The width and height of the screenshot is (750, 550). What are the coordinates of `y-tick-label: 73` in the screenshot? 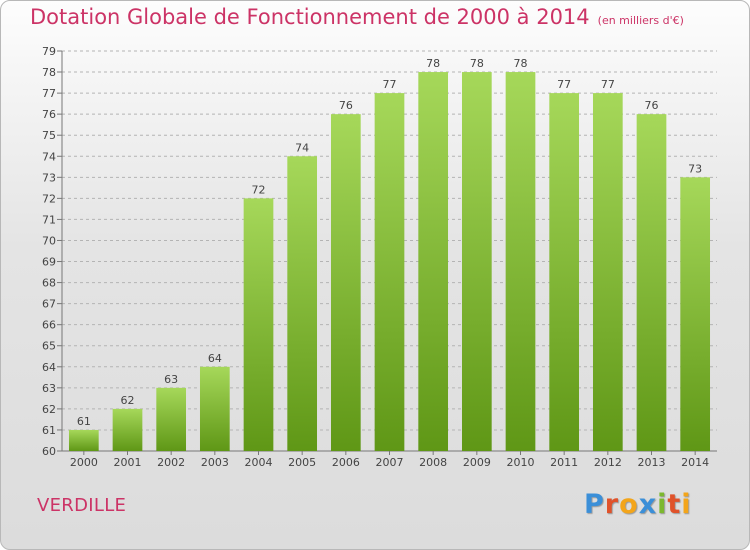 It's located at (49, 177).